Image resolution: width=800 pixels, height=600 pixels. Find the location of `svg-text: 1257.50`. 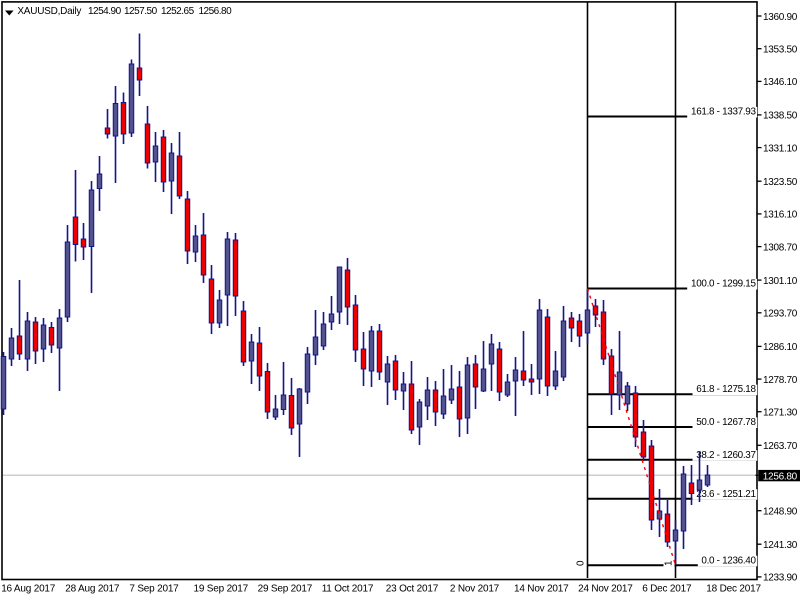

svg-text: 1257.50 is located at coordinates (141, 11).